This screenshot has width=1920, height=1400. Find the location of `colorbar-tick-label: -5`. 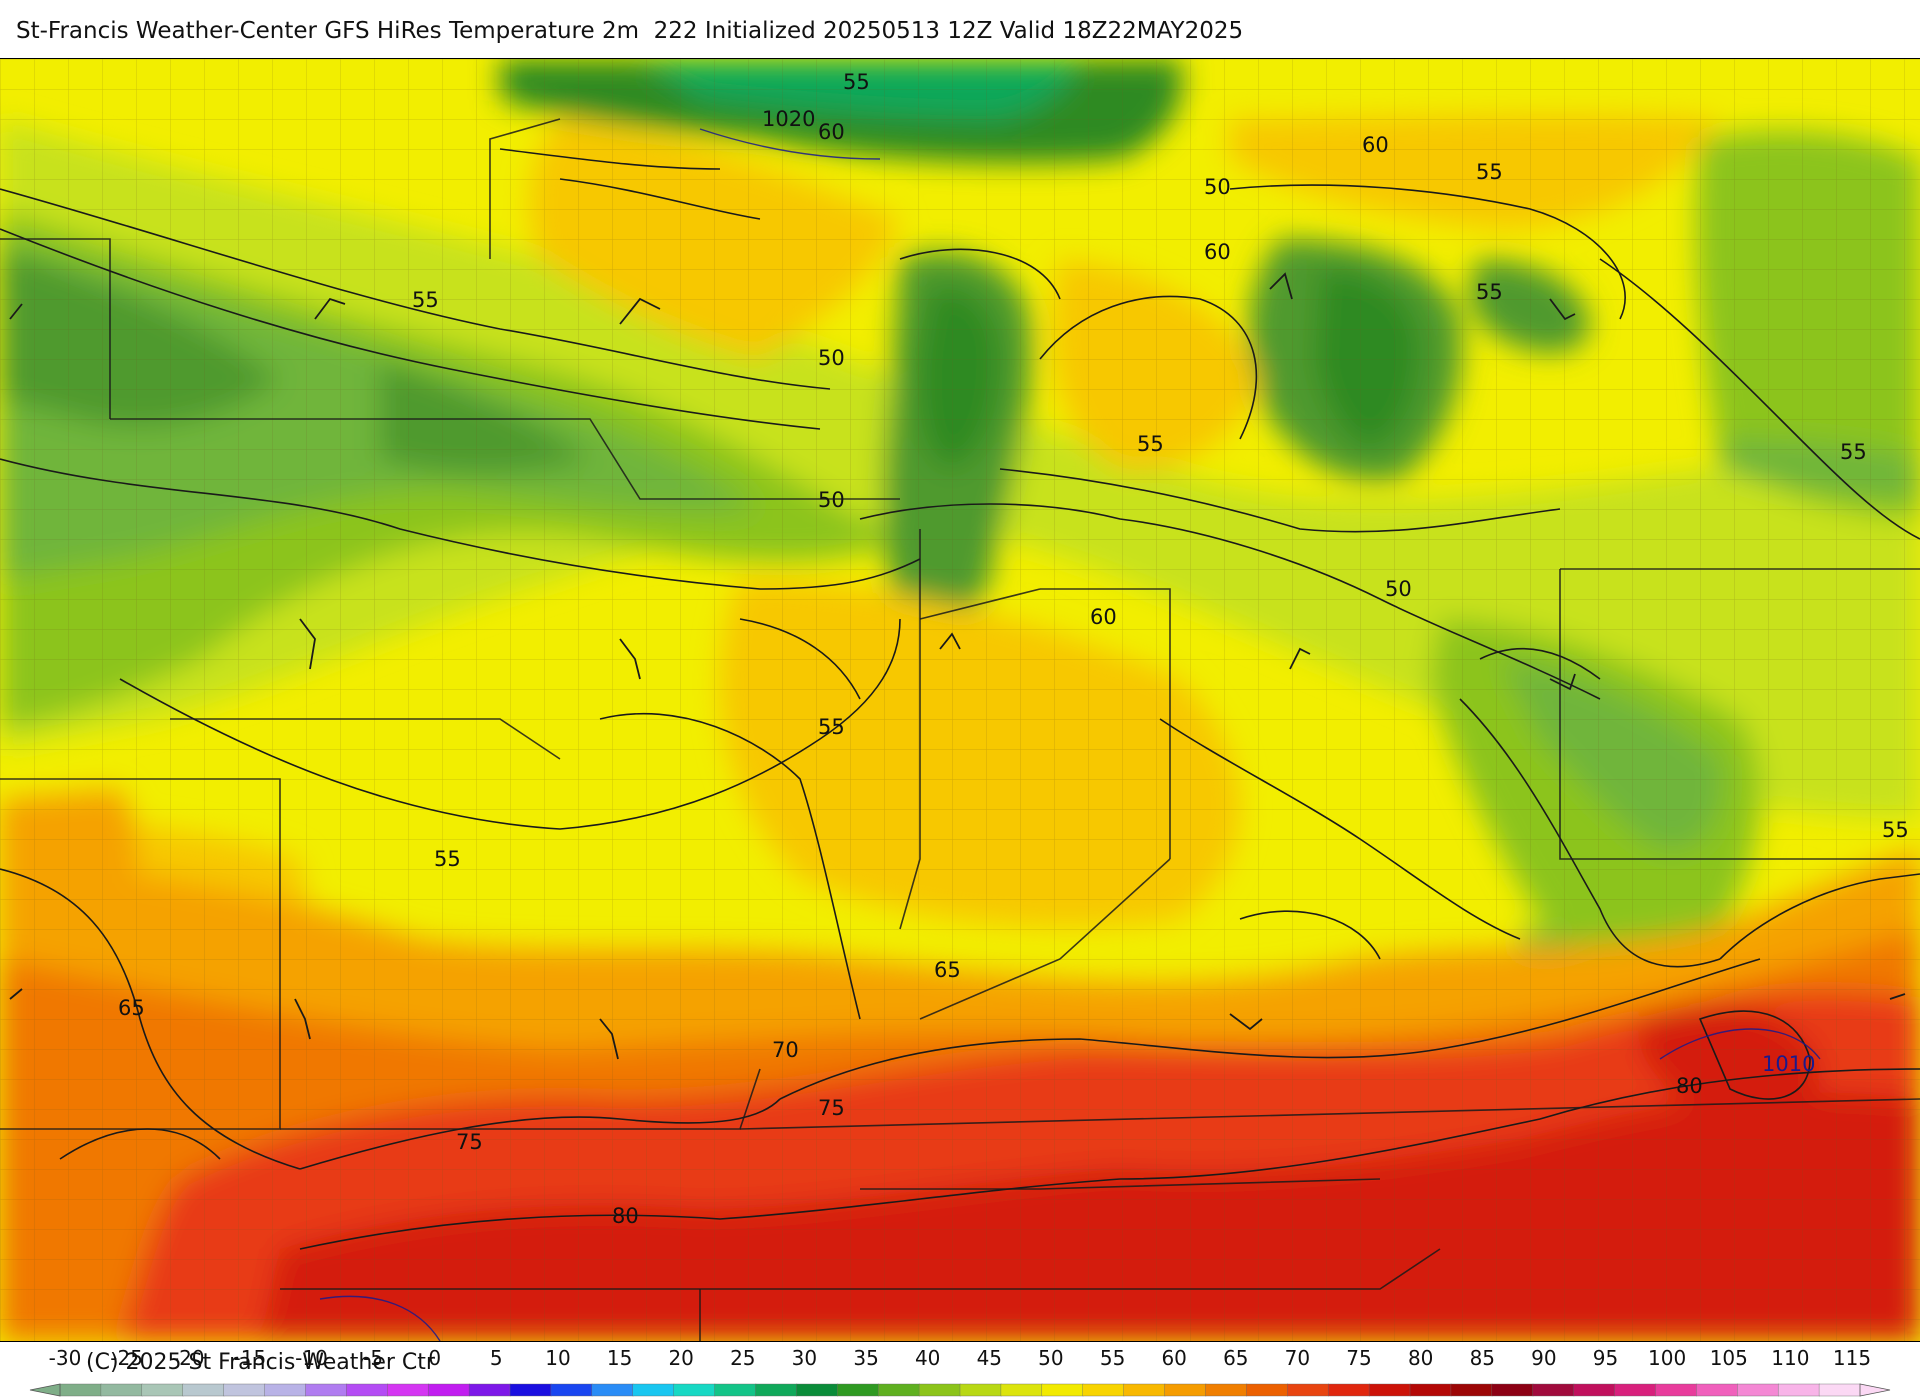

colorbar-tick-label: -5 is located at coordinates (373, 1358).